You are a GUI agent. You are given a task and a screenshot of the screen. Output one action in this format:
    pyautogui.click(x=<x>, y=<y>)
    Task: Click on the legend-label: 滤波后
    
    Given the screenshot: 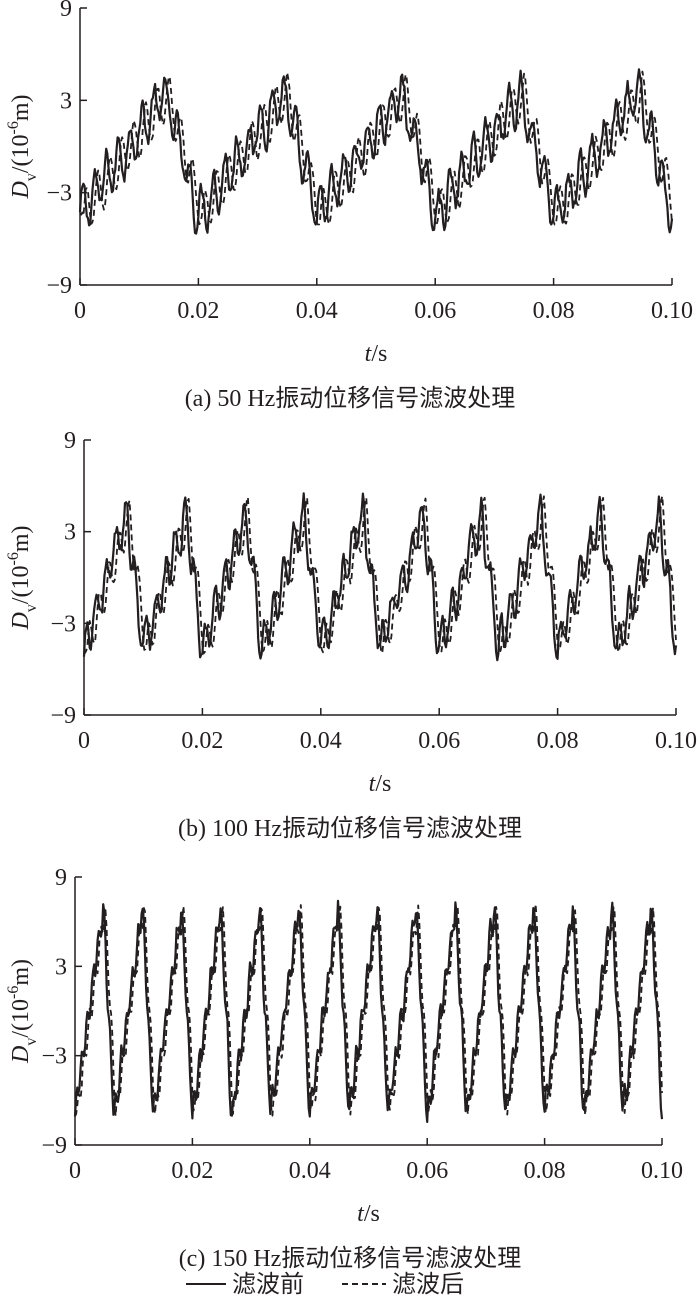 What is the action you would take?
    pyautogui.click(x=428, y=1284)
    